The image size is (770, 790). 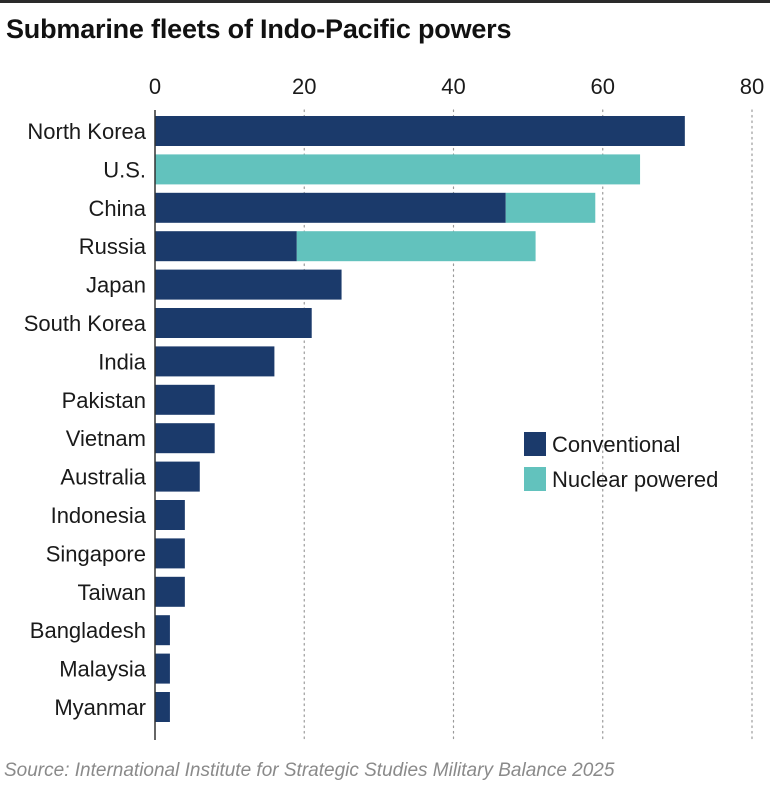 I want to click on category-label-indonesia: Indonesia, so click(x=99, y=515).